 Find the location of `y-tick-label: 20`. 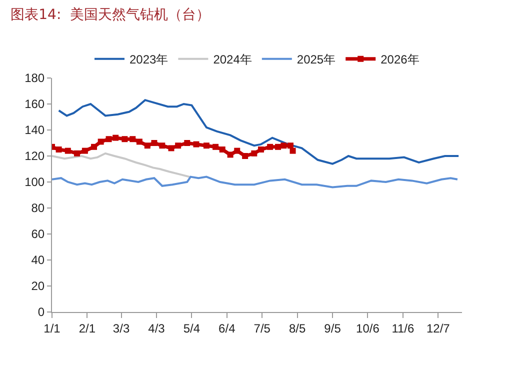

y-tick-label: 20 is located at coordinates (38, 286).